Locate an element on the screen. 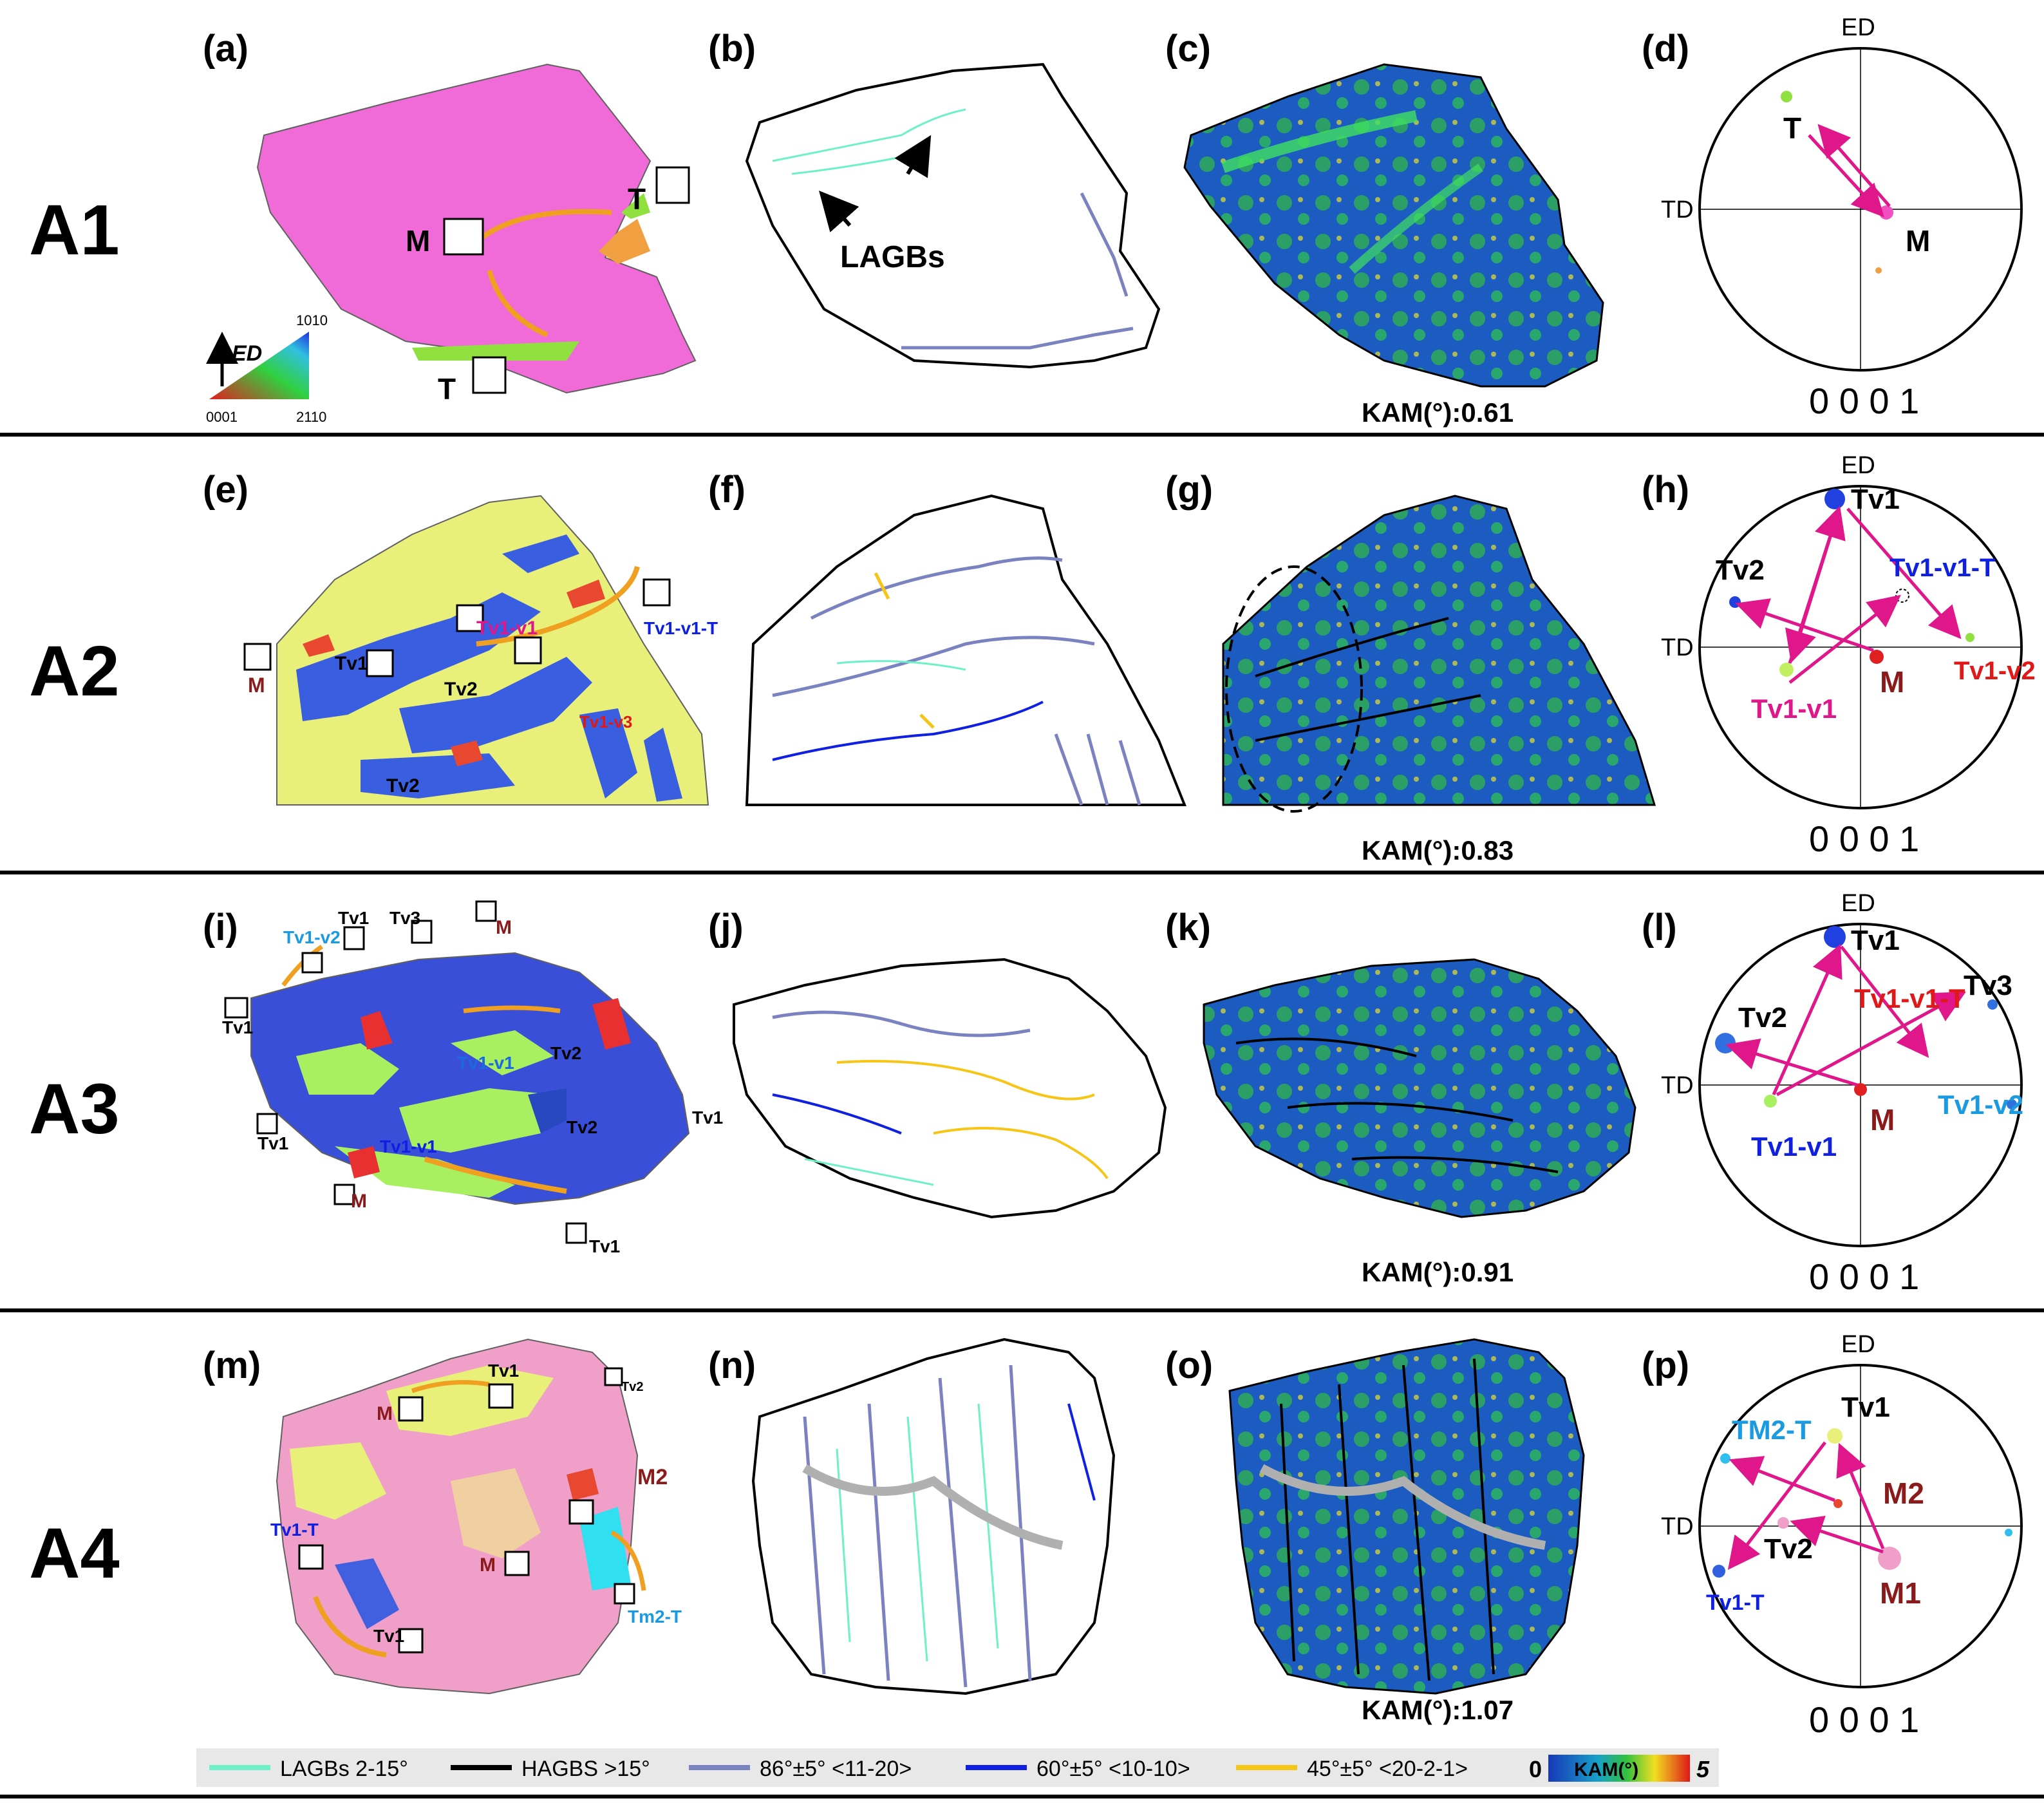 The width and height of the screenshot is (2044, 1812). panel-label: (d) is located at coordinates (1665, 49).